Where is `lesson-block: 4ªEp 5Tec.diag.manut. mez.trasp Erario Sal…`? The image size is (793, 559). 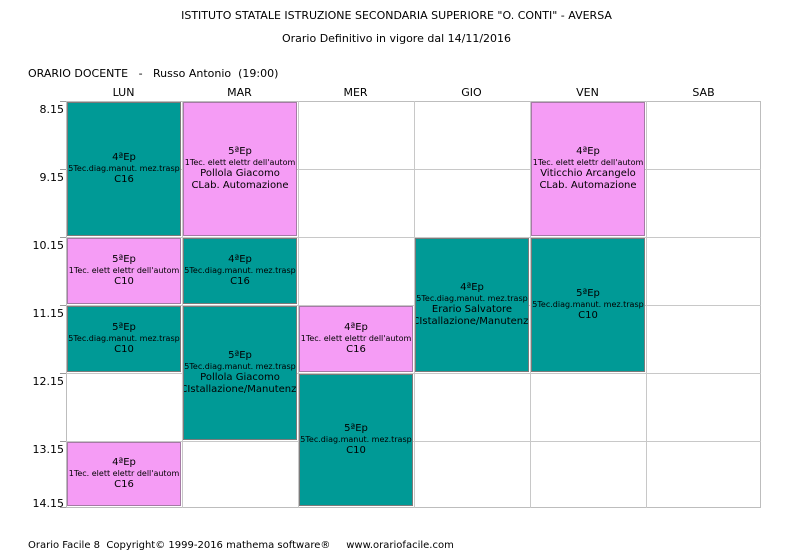 lesson-block: 4ªEp 5Tec.diag.manut. mez.trasp Erario Sal… is located at coordinates (472, 305).